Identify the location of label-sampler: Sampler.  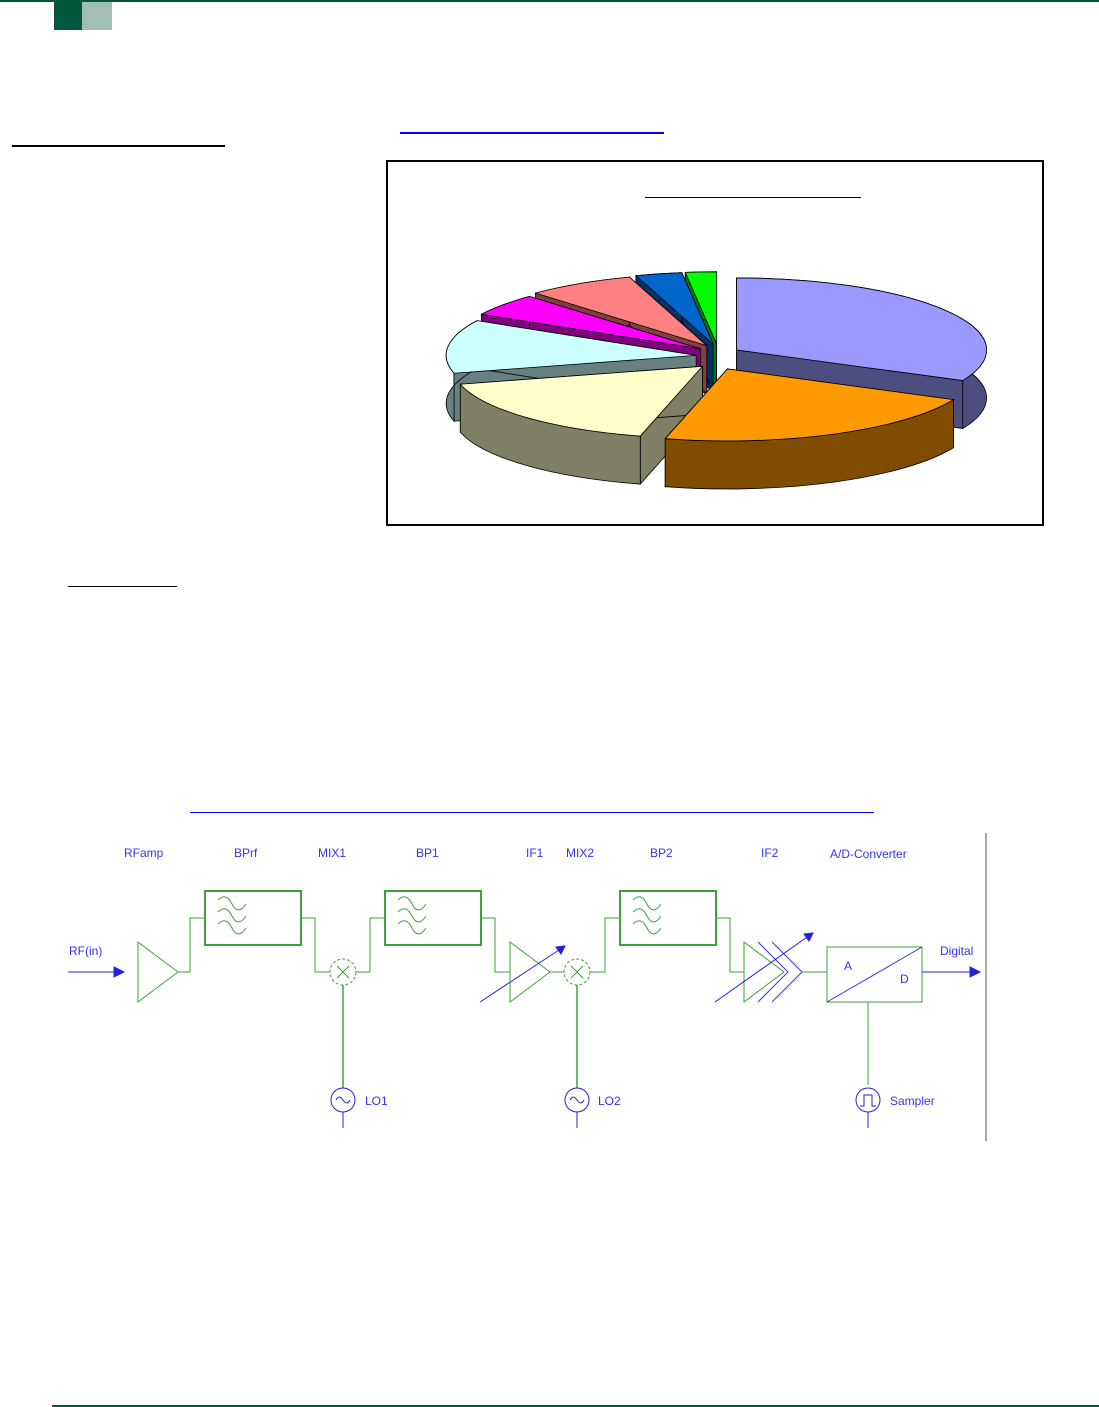
(912, 1101).